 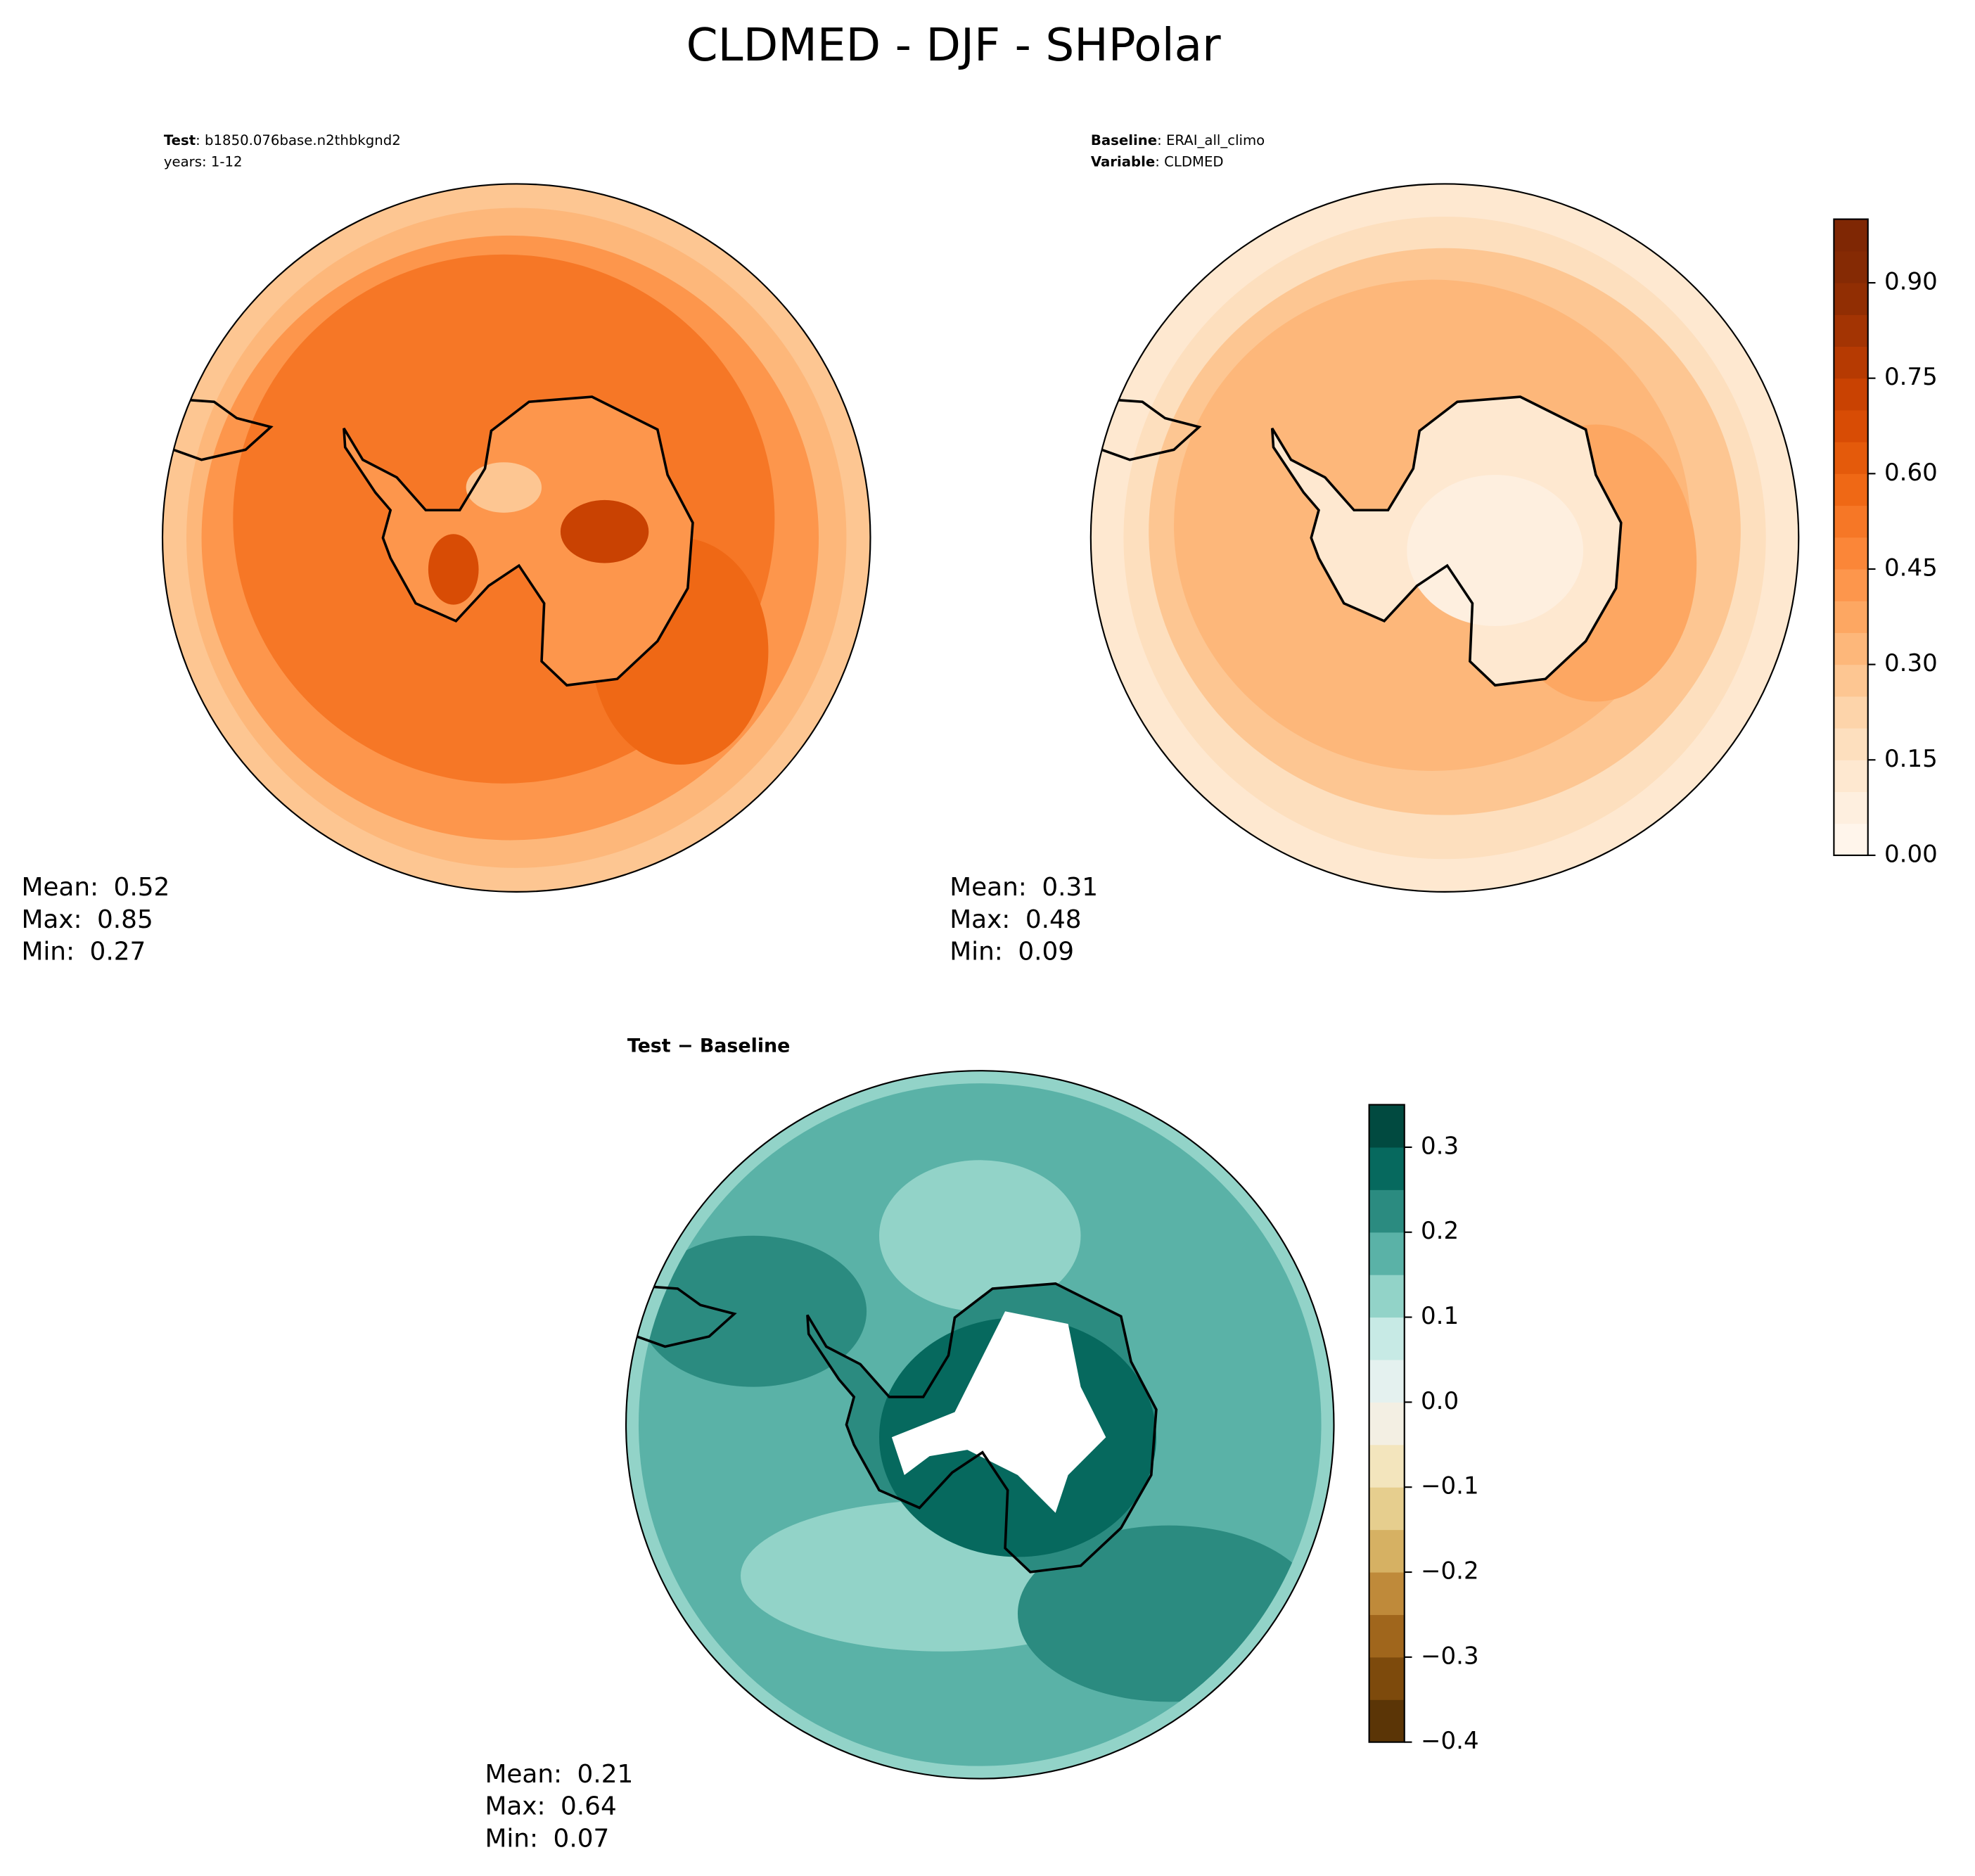 I want to click on panel-header: Test: b1850.076base.n2thbkgnd2, so click(x=282, y=140).